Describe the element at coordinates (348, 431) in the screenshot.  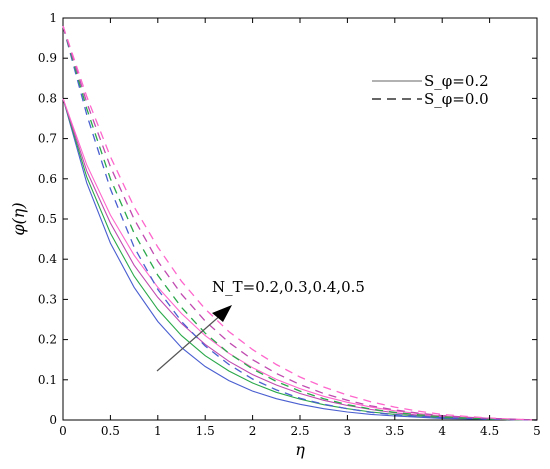
I see `x-tick-label: 3` at that location.